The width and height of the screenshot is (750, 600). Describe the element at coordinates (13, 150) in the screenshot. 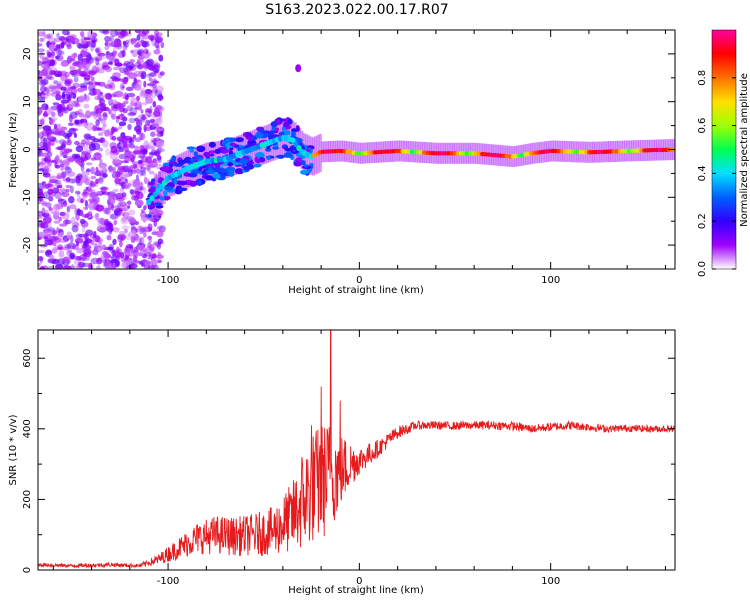

I see `spectrogram-y-label: Frequency (Hz)` at that location.